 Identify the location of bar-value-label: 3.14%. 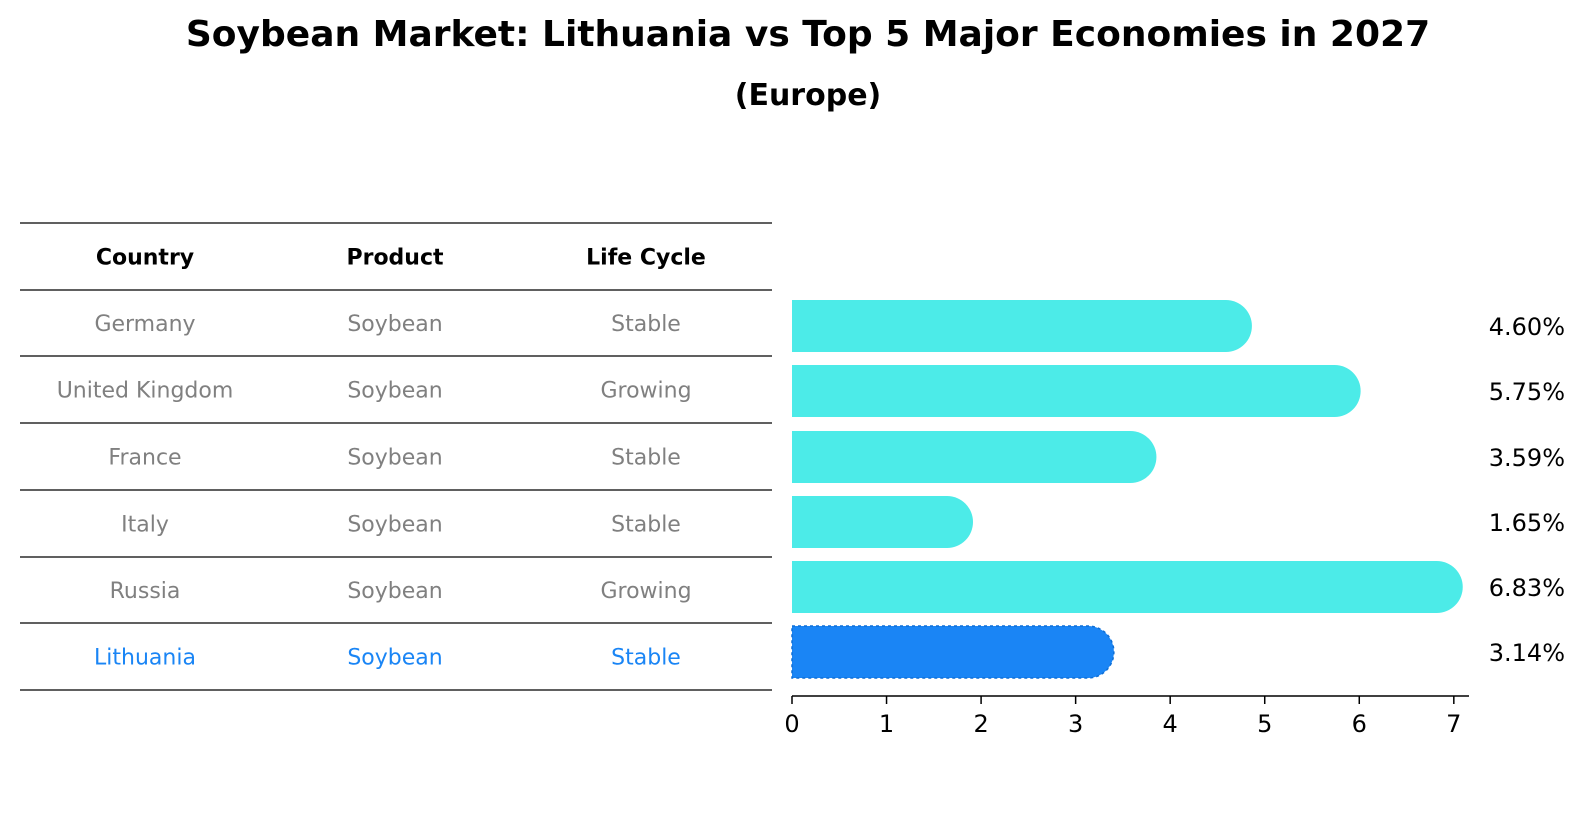
(1527, 653).